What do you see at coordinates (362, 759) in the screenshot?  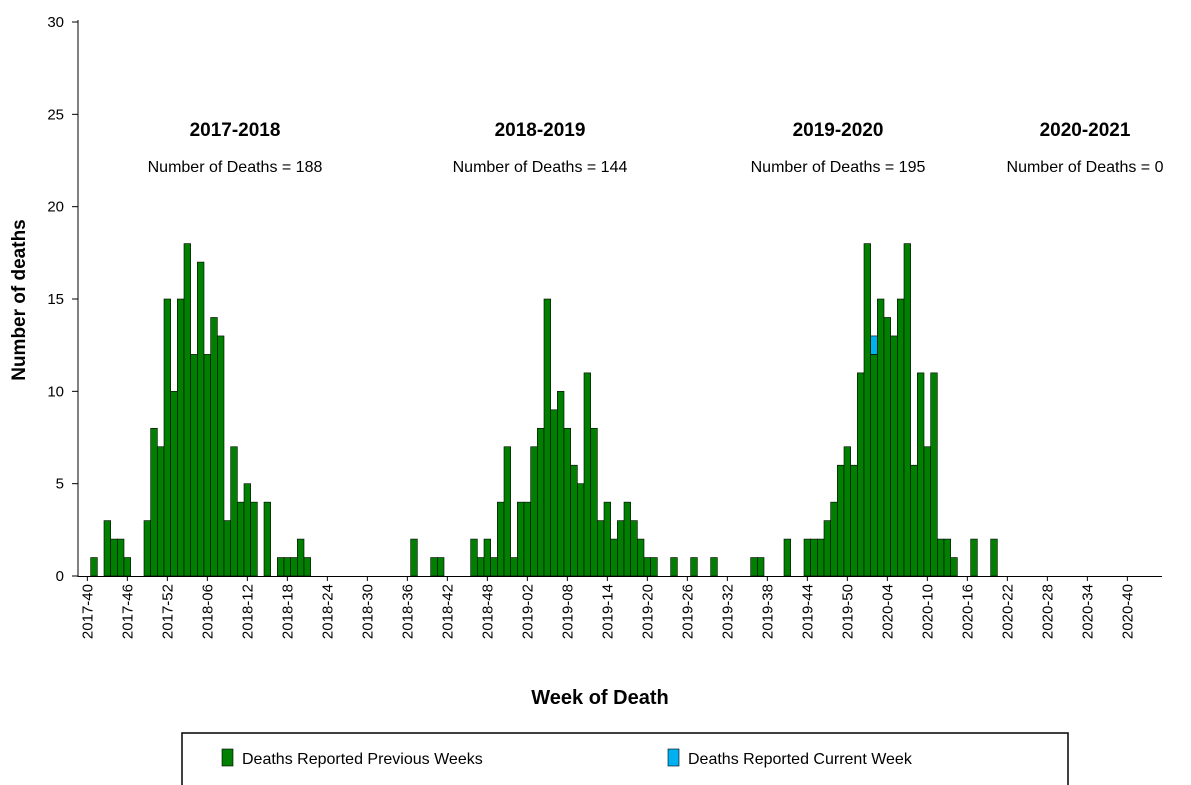 I see `legend-label: Deaths Reported Previous Weeks` at bounding box center [362, 759].